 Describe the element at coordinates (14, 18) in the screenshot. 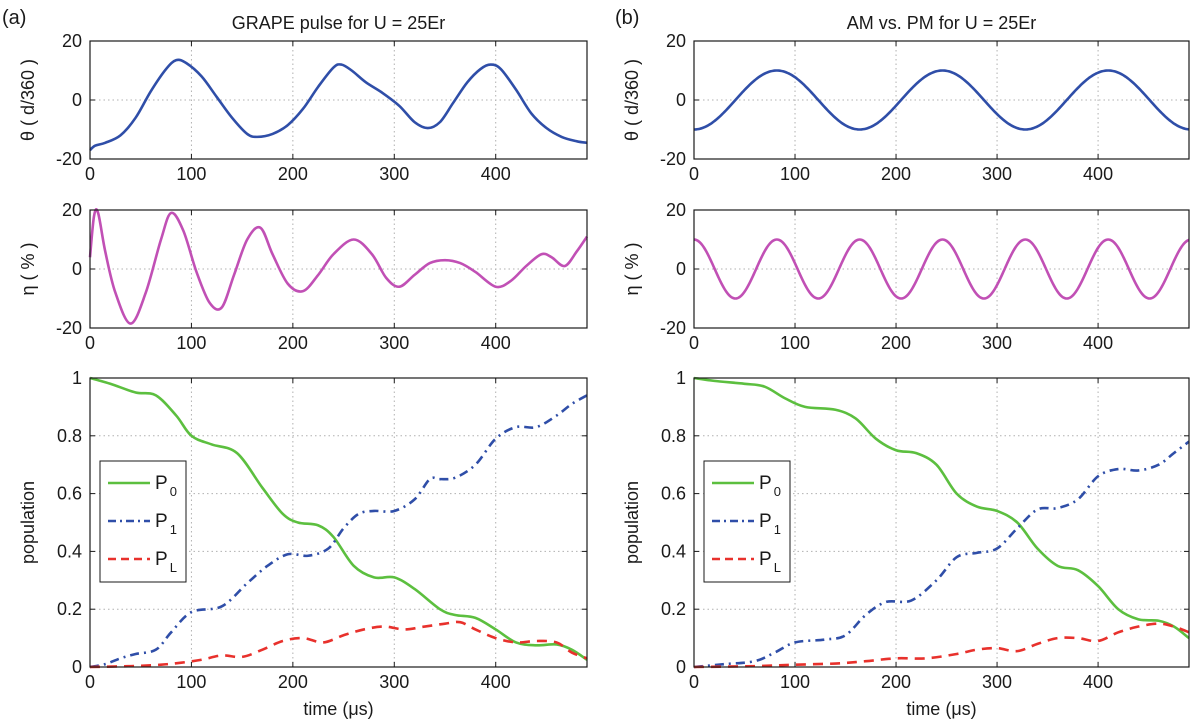

I see `panel-label-a: (a)` at that location.